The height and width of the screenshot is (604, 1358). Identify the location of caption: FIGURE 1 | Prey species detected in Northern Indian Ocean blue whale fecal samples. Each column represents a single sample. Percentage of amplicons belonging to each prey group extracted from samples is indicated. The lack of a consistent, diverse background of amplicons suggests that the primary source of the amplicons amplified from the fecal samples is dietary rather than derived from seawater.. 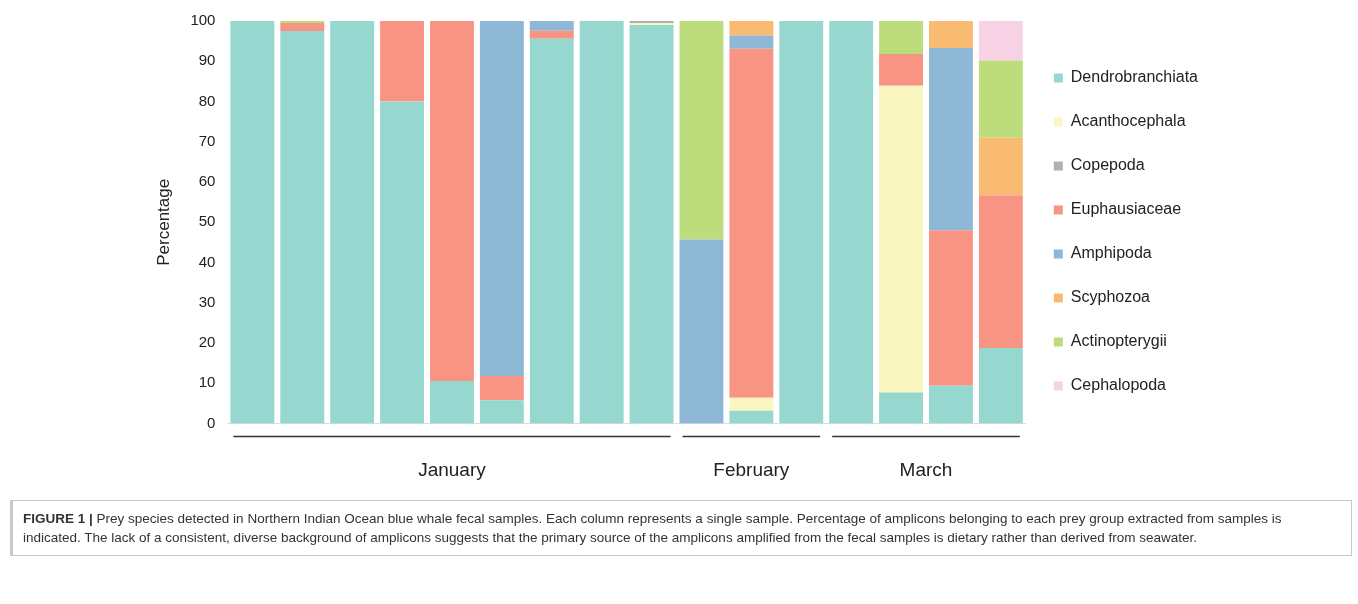
(681, 528).